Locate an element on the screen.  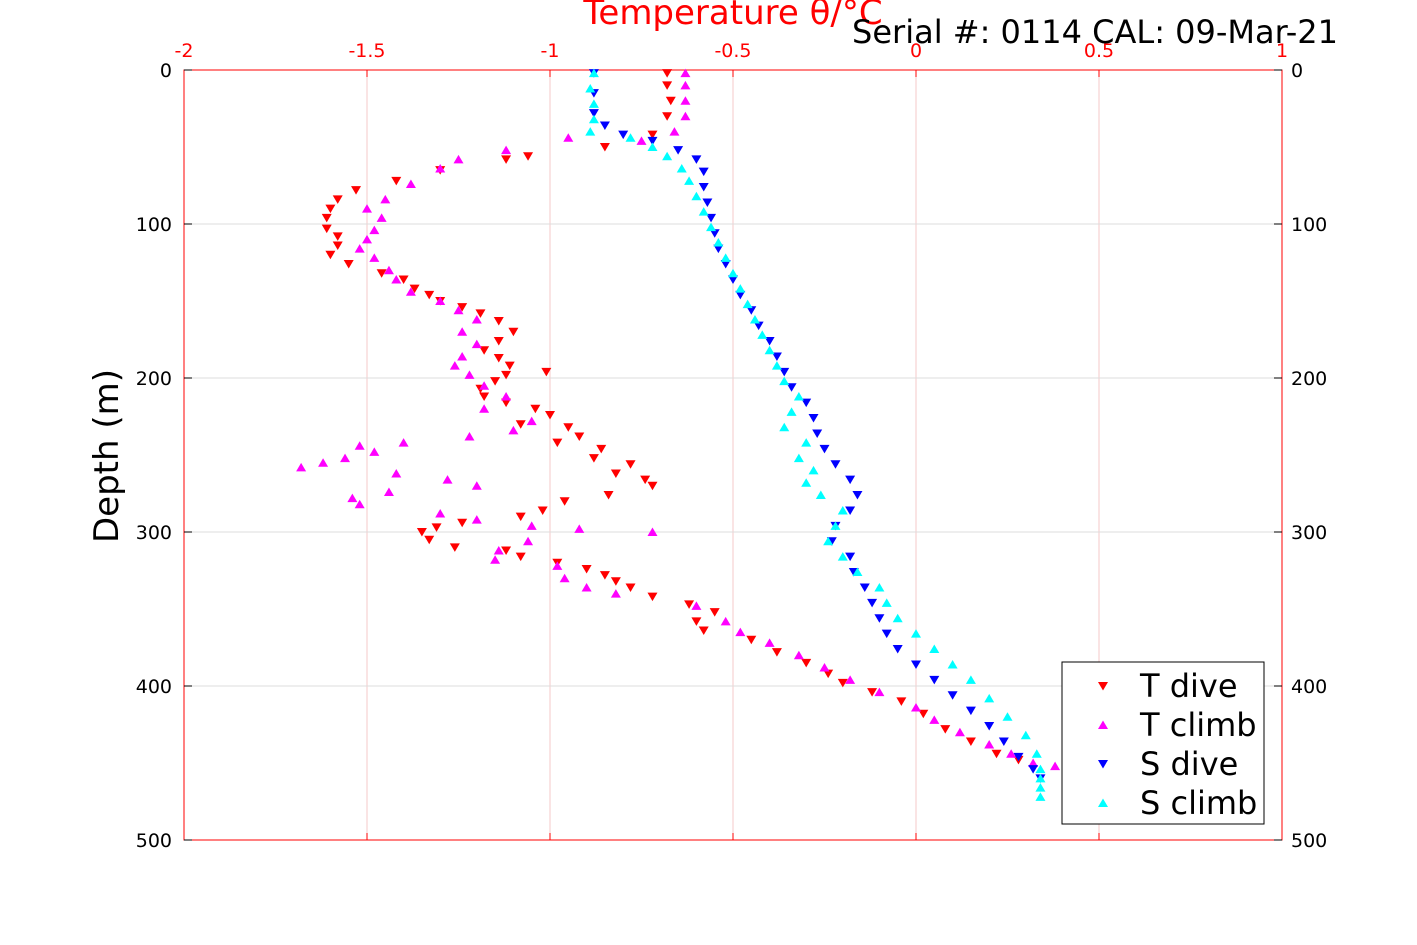
y-tick-label-right: 300 is located at coordinates (1309, 533).